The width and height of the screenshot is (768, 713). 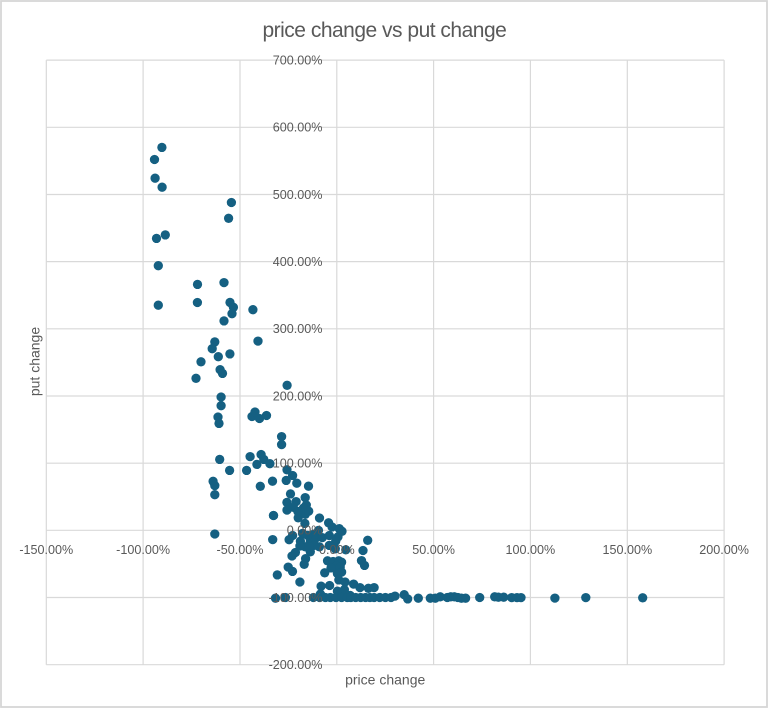 I want to click on svg-text: -200.00%, so click(x=296, y=665).